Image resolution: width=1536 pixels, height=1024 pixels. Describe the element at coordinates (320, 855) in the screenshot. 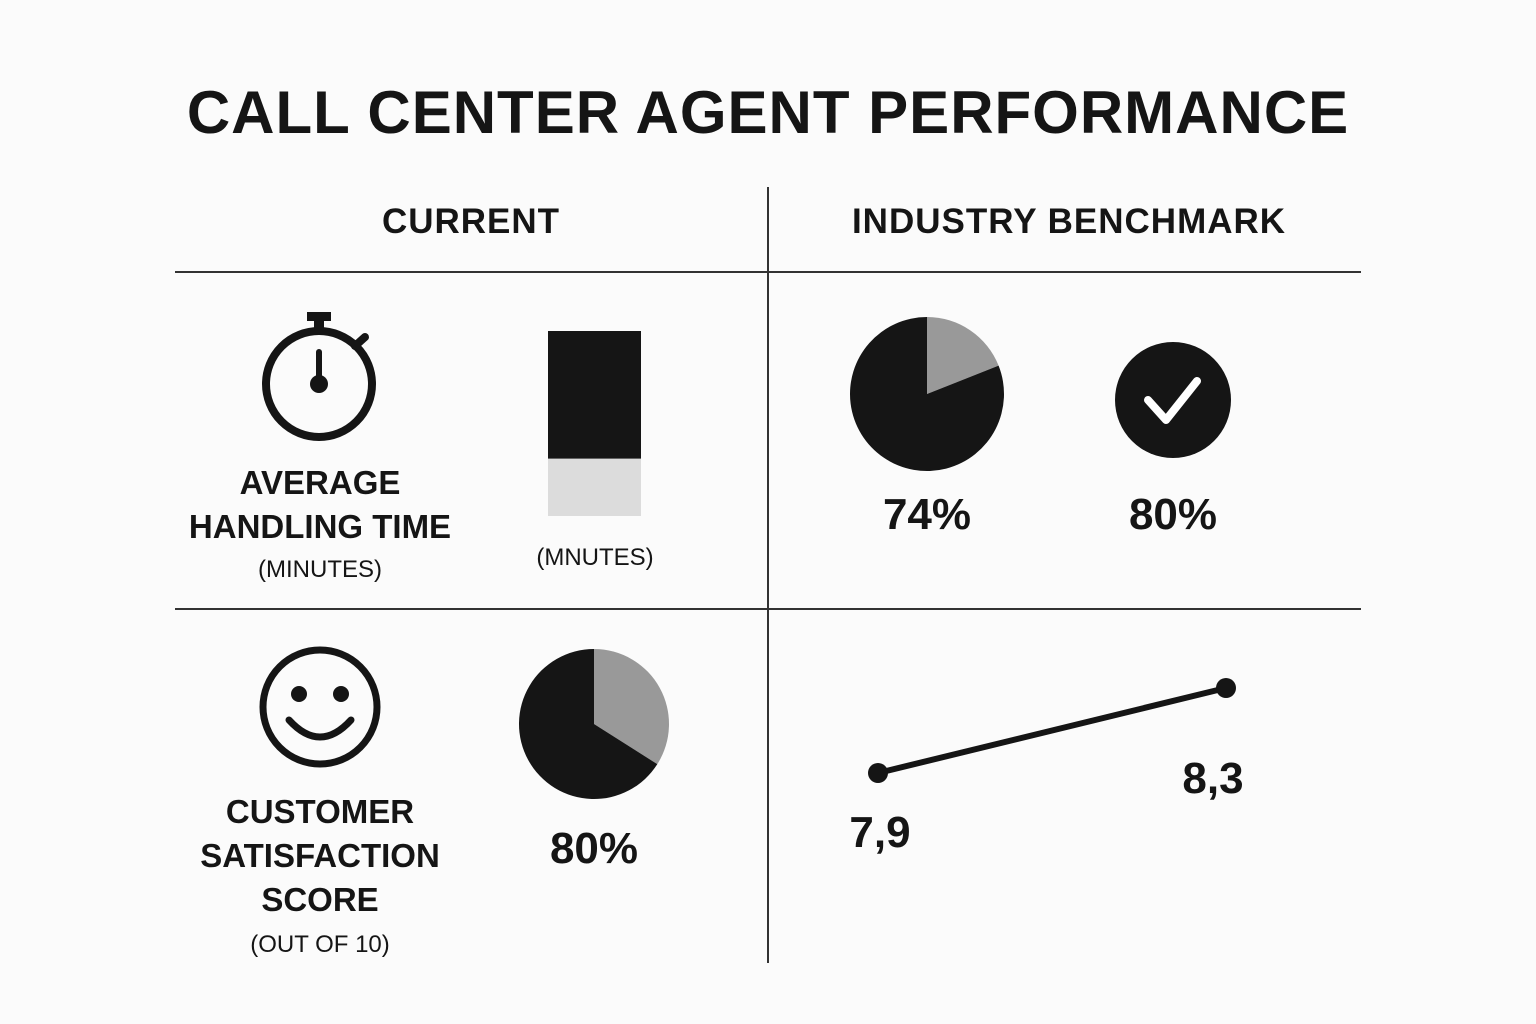

I see `csat-label-line2: SATISFACTION` at that location.